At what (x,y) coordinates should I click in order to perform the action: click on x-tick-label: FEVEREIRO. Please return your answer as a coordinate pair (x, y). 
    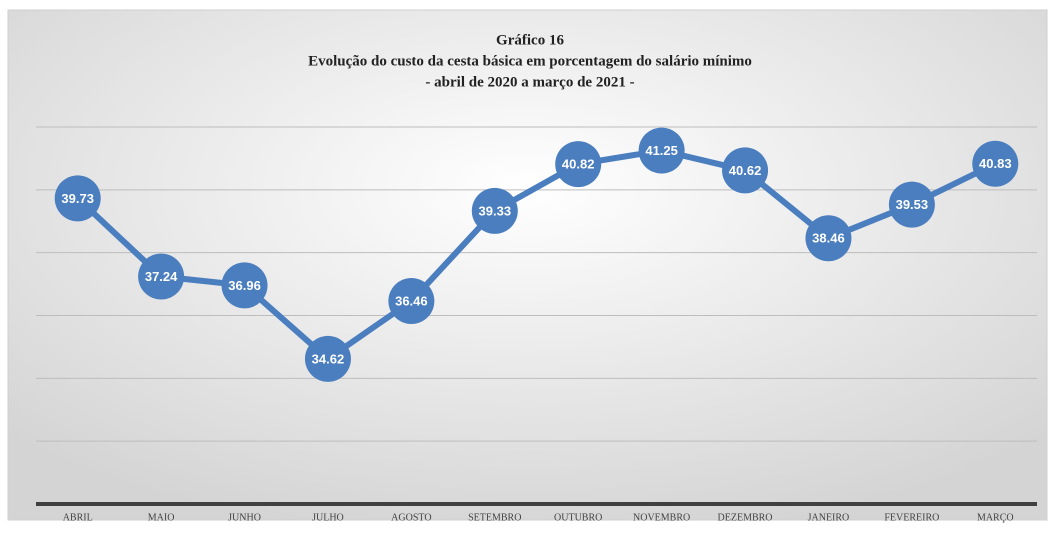
    Looking at the image, I should click on (911, 517).